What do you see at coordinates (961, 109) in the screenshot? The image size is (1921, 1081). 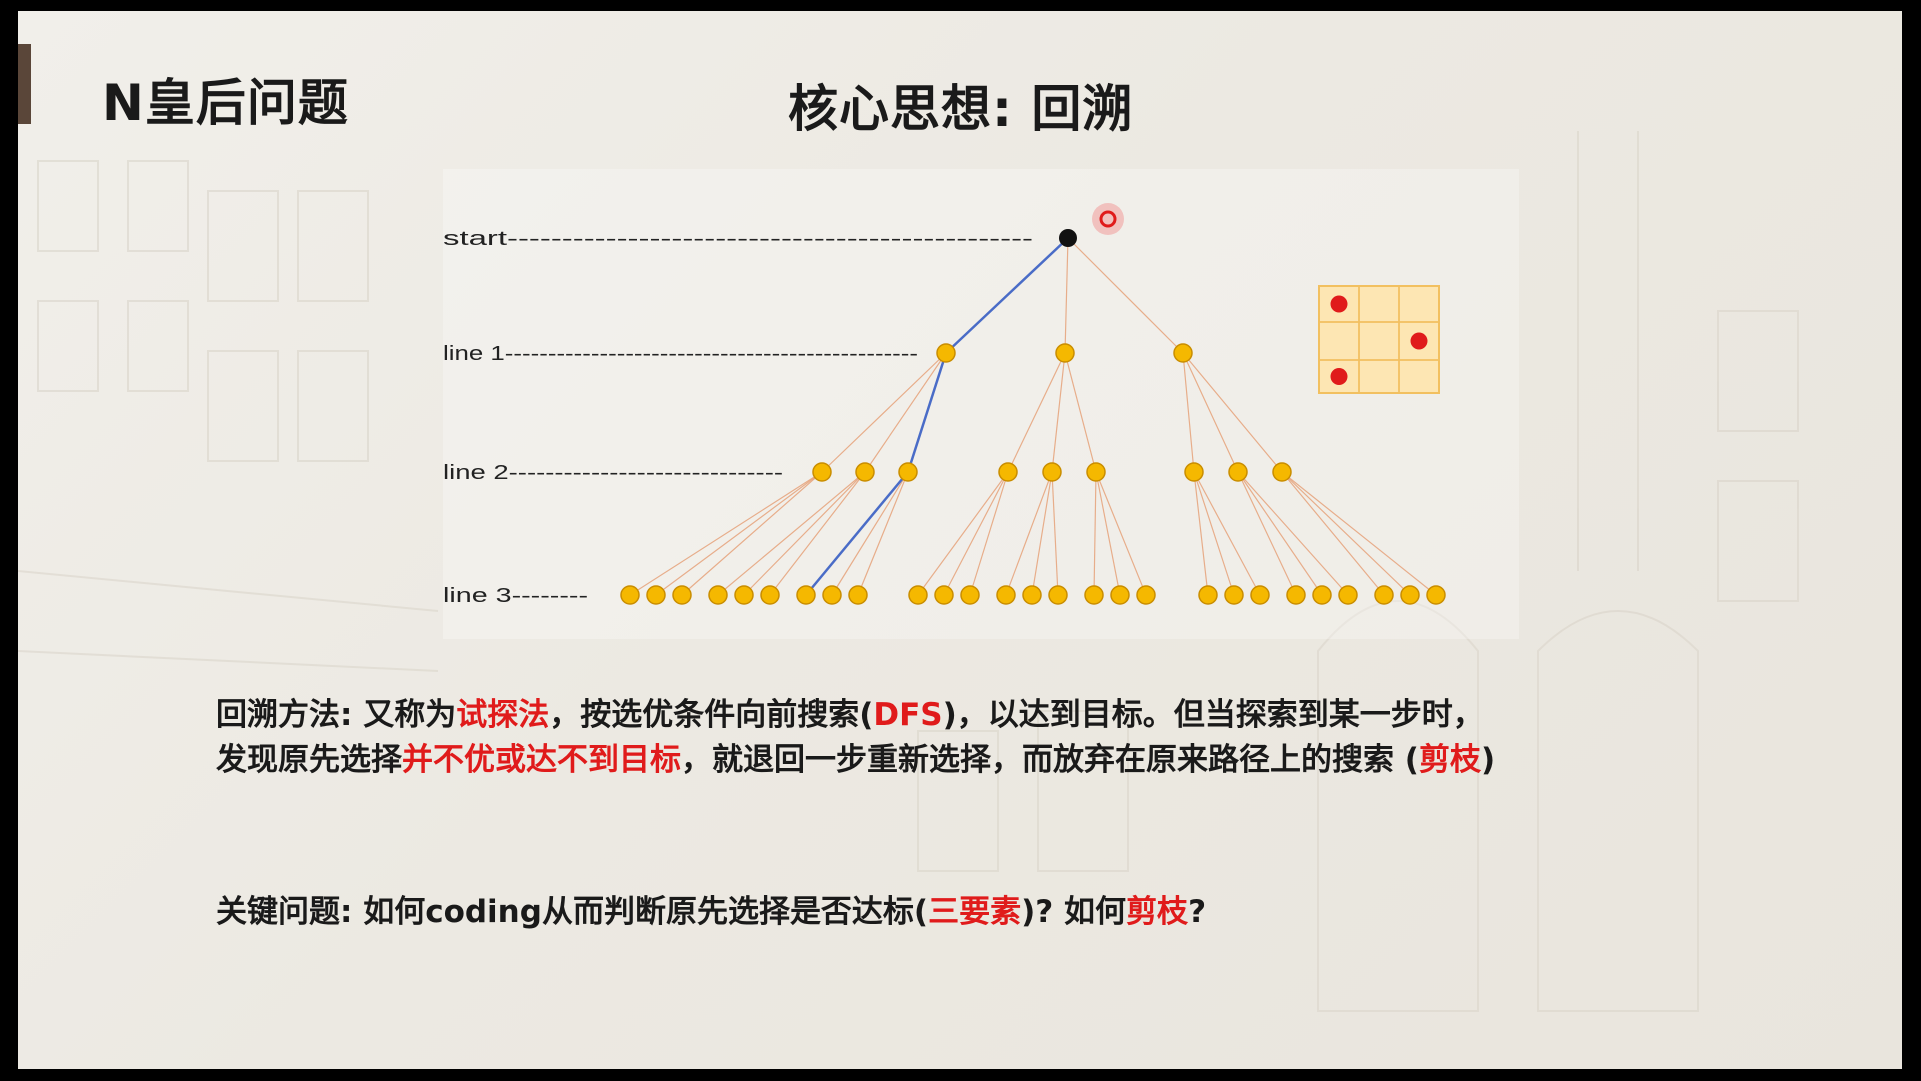 I see `slide-heading: 核心思想: 回溯` at bounding box center [961, 109].